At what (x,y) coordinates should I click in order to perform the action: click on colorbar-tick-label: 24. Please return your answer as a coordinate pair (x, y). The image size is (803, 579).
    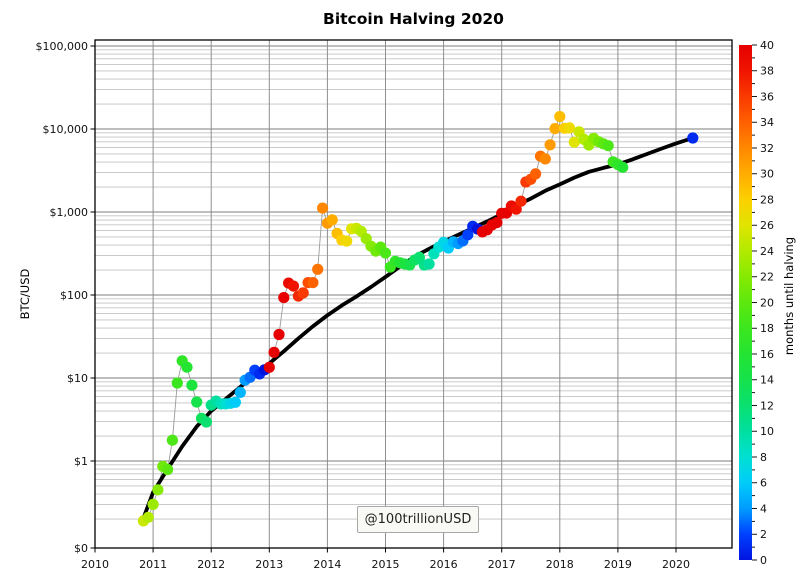
    Looking at the image, I should click on (767, 251).